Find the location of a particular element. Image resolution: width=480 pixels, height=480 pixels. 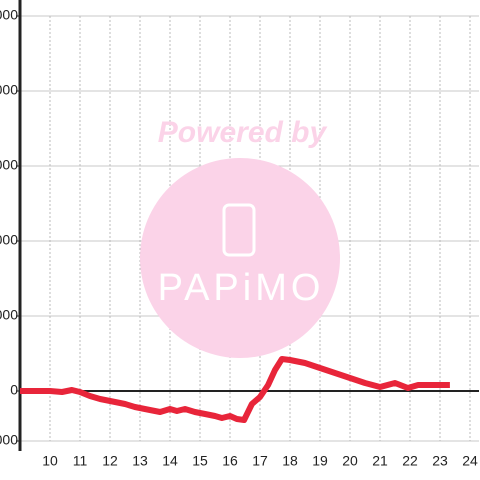

y-tick-label: 30,000 is located at coordinates (9, 315).